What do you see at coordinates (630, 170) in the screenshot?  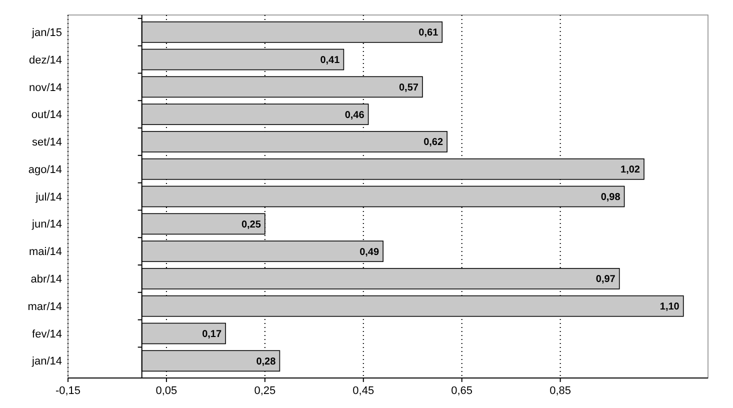 I see `data-label: 1,02` at bounding box center [630, 170].